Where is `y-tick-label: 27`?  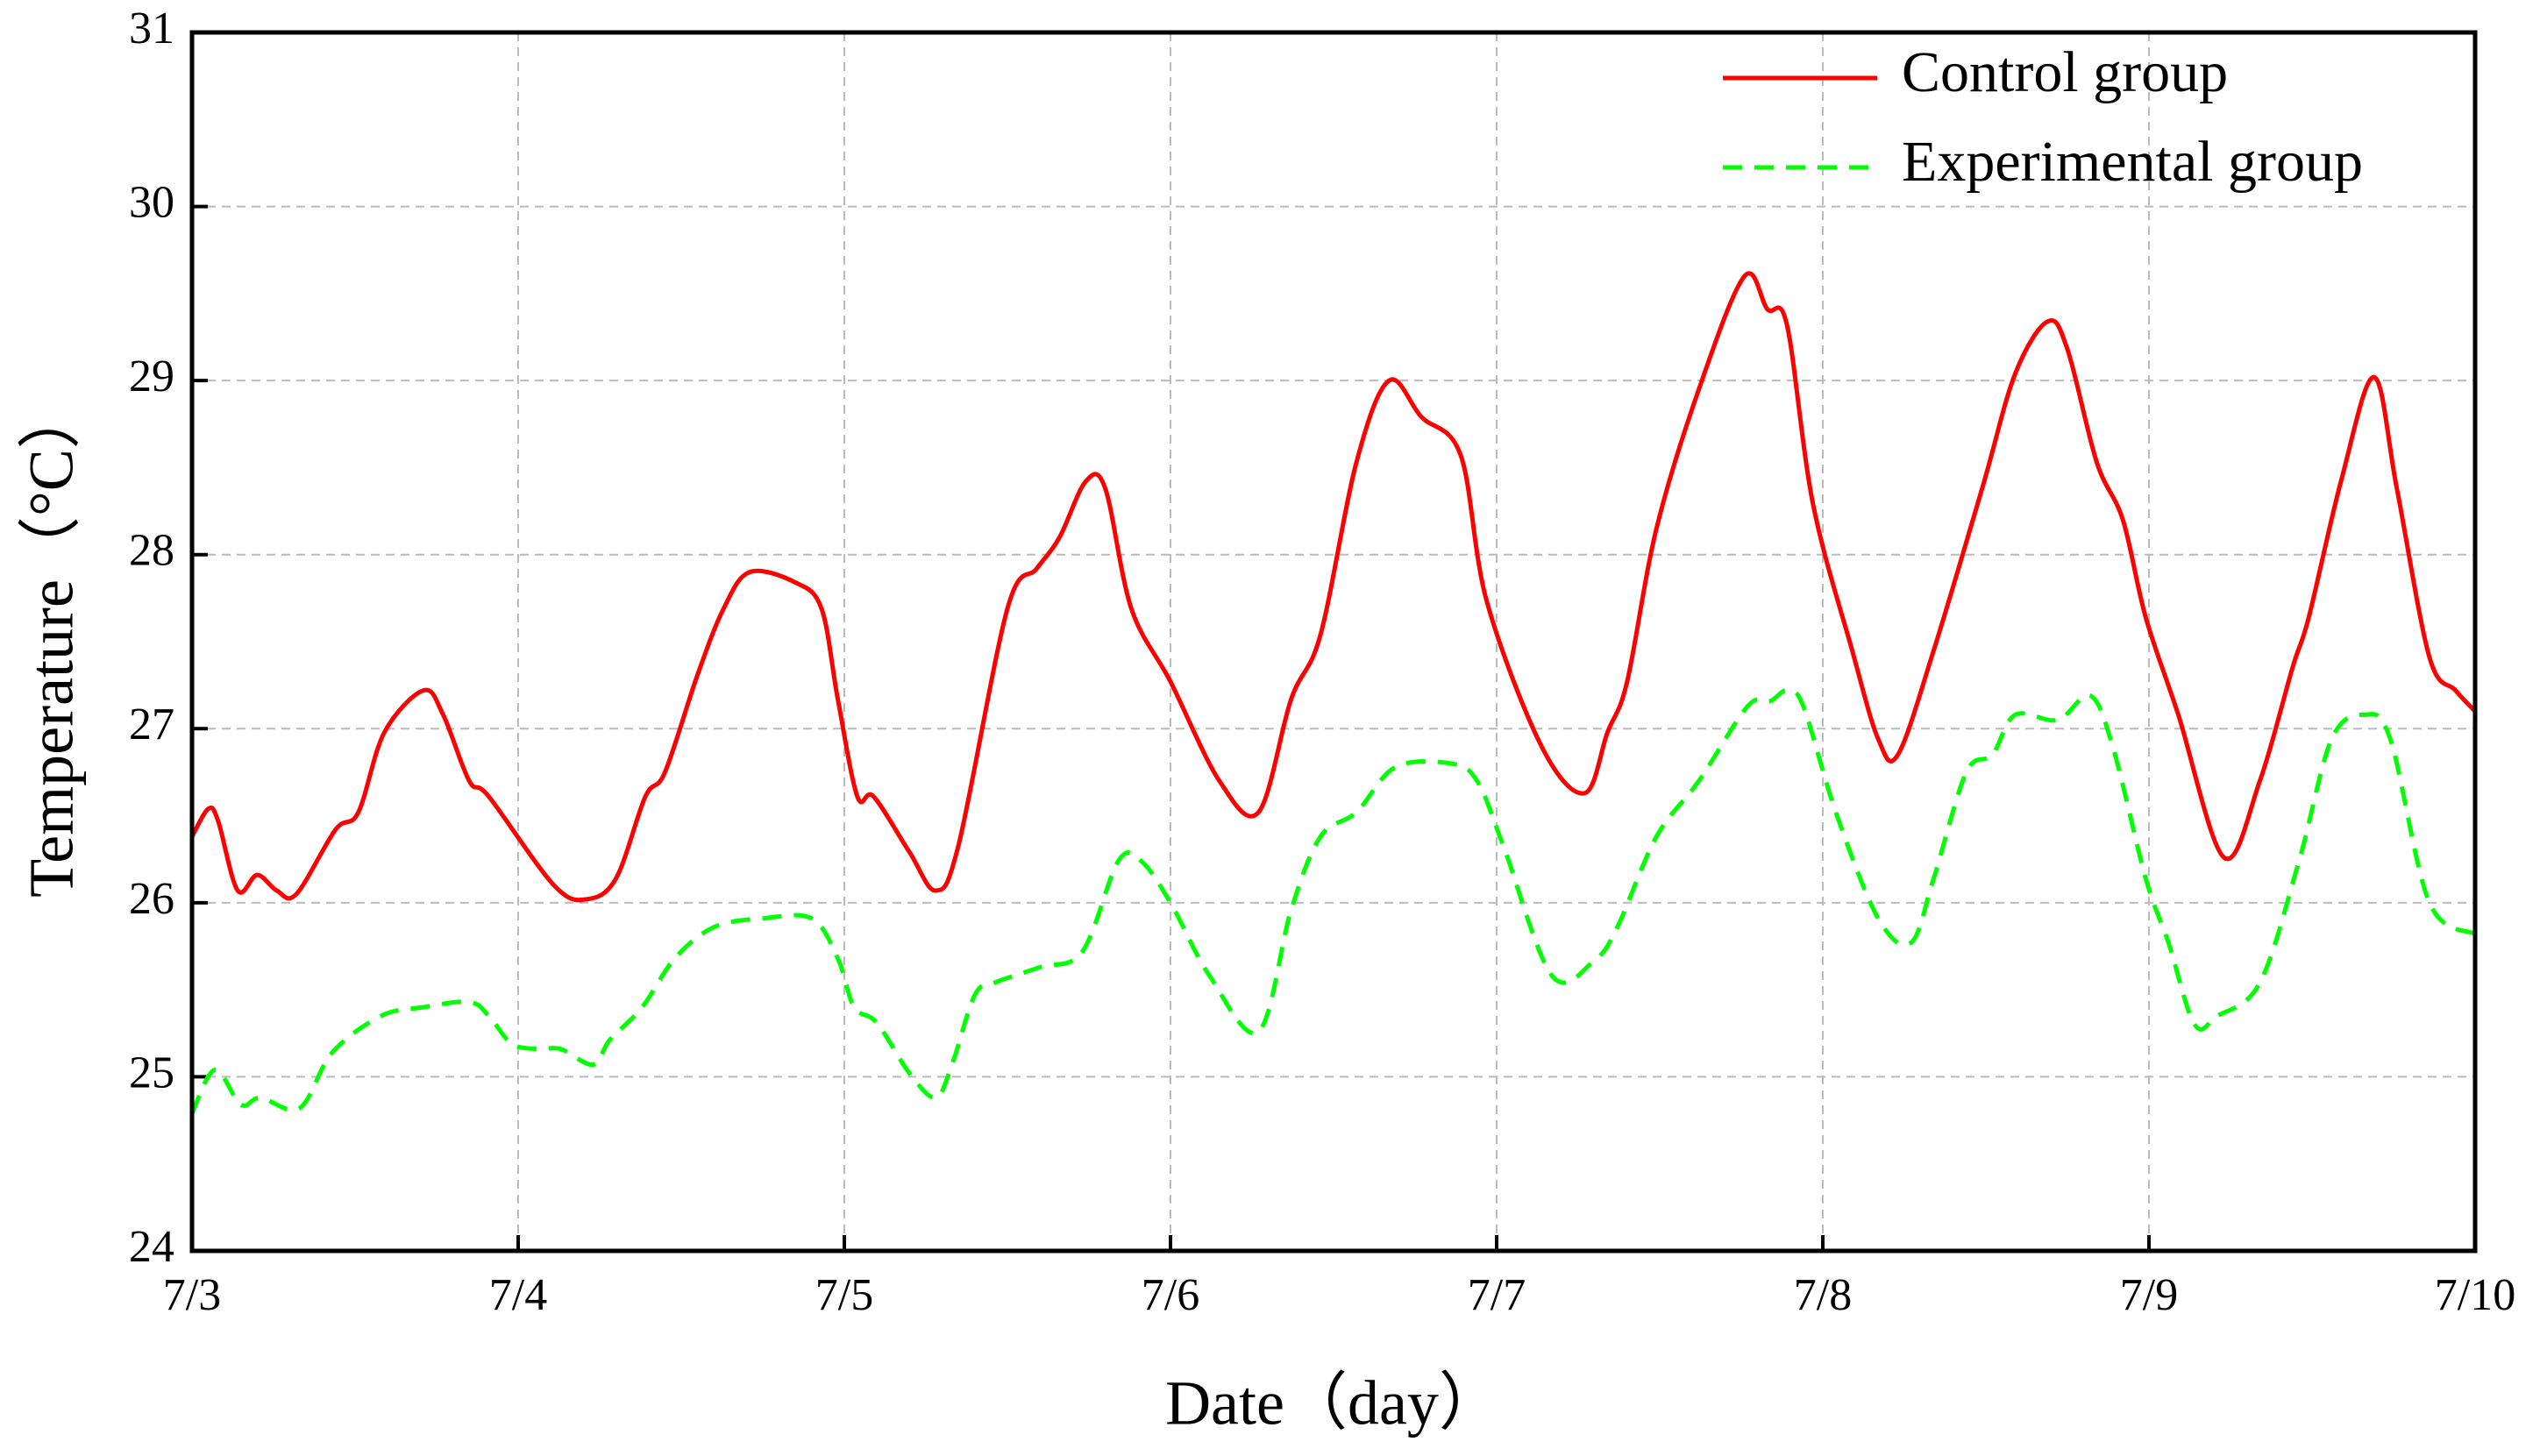
y-tick-label: 27 is located at coordinates (152, 724).